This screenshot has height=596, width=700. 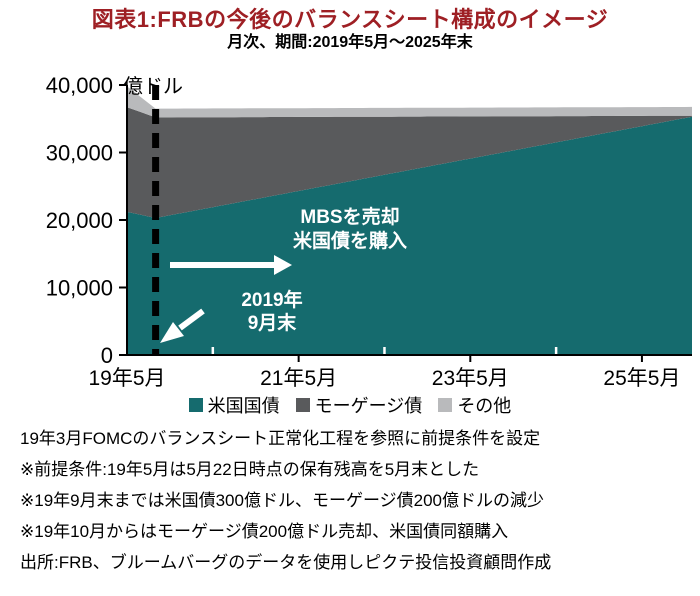 What do you see at coordinates (298, 378) in the screenshot?
I see `x-tick-label: 21年5月` at bounding box center [298, 378].